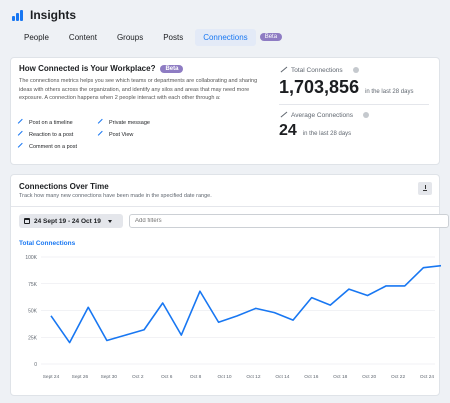 This screenshot has height=403, width=450. What do you see at coordinates (82, 37) in the screenshot?
I see `tab-content: Content` at bounding box center [82, 37].